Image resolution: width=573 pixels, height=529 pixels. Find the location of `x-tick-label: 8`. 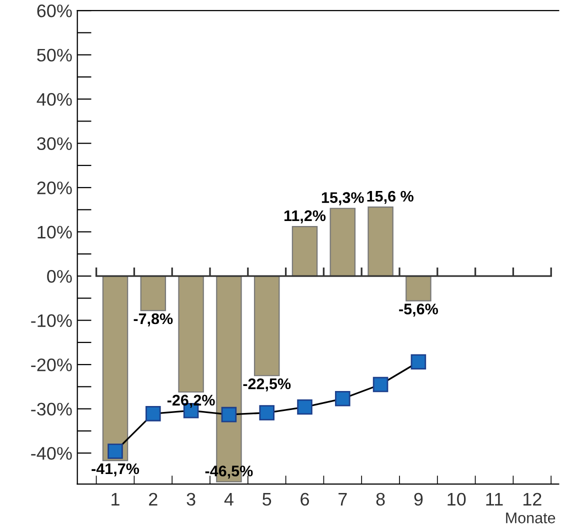

x-tick-label: 8 is located at coordinates (380, 499).